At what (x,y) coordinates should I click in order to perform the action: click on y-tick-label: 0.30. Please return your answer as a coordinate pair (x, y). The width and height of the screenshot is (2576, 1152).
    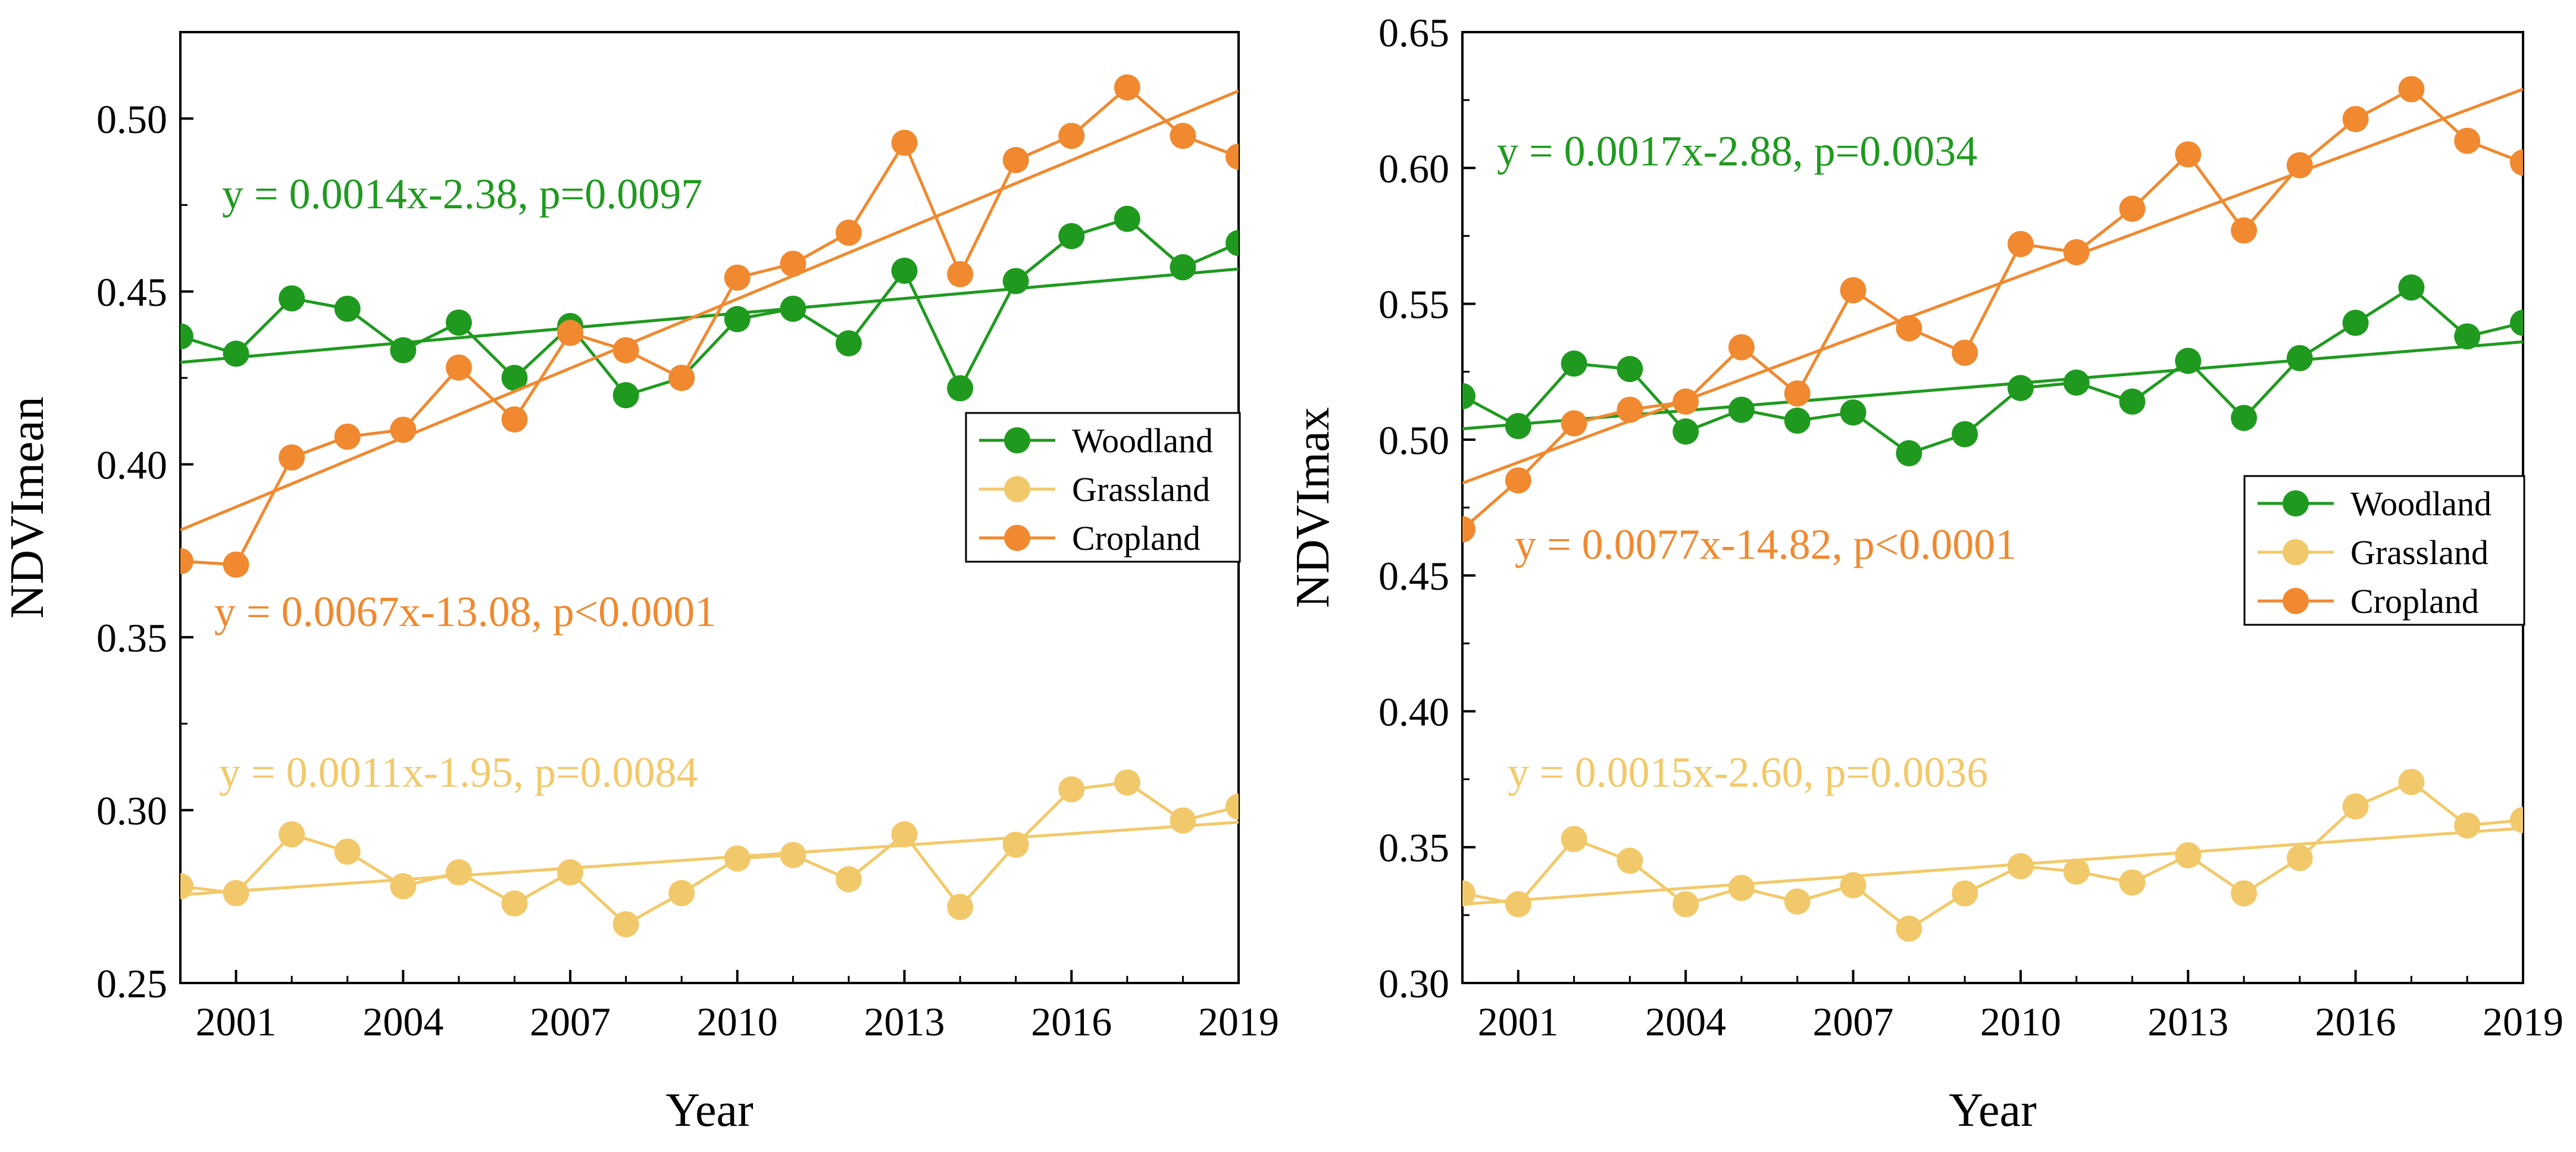
    Looking at the image, I should click on (1413, 983).